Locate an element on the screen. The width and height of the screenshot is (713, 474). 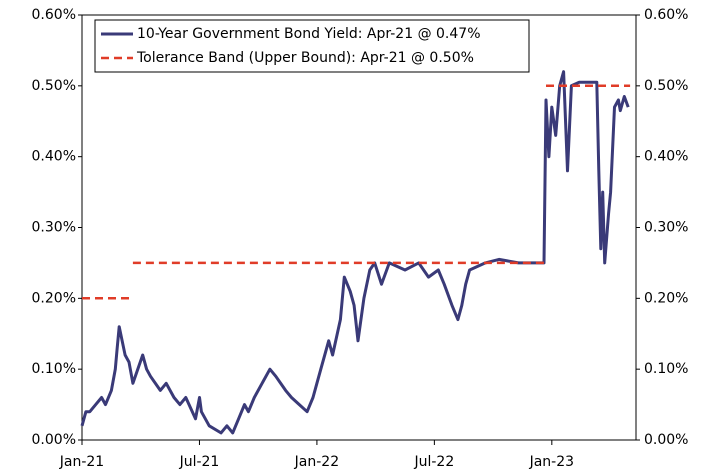
y-tick-label: 0.40% is located at coordinates (54, 157).